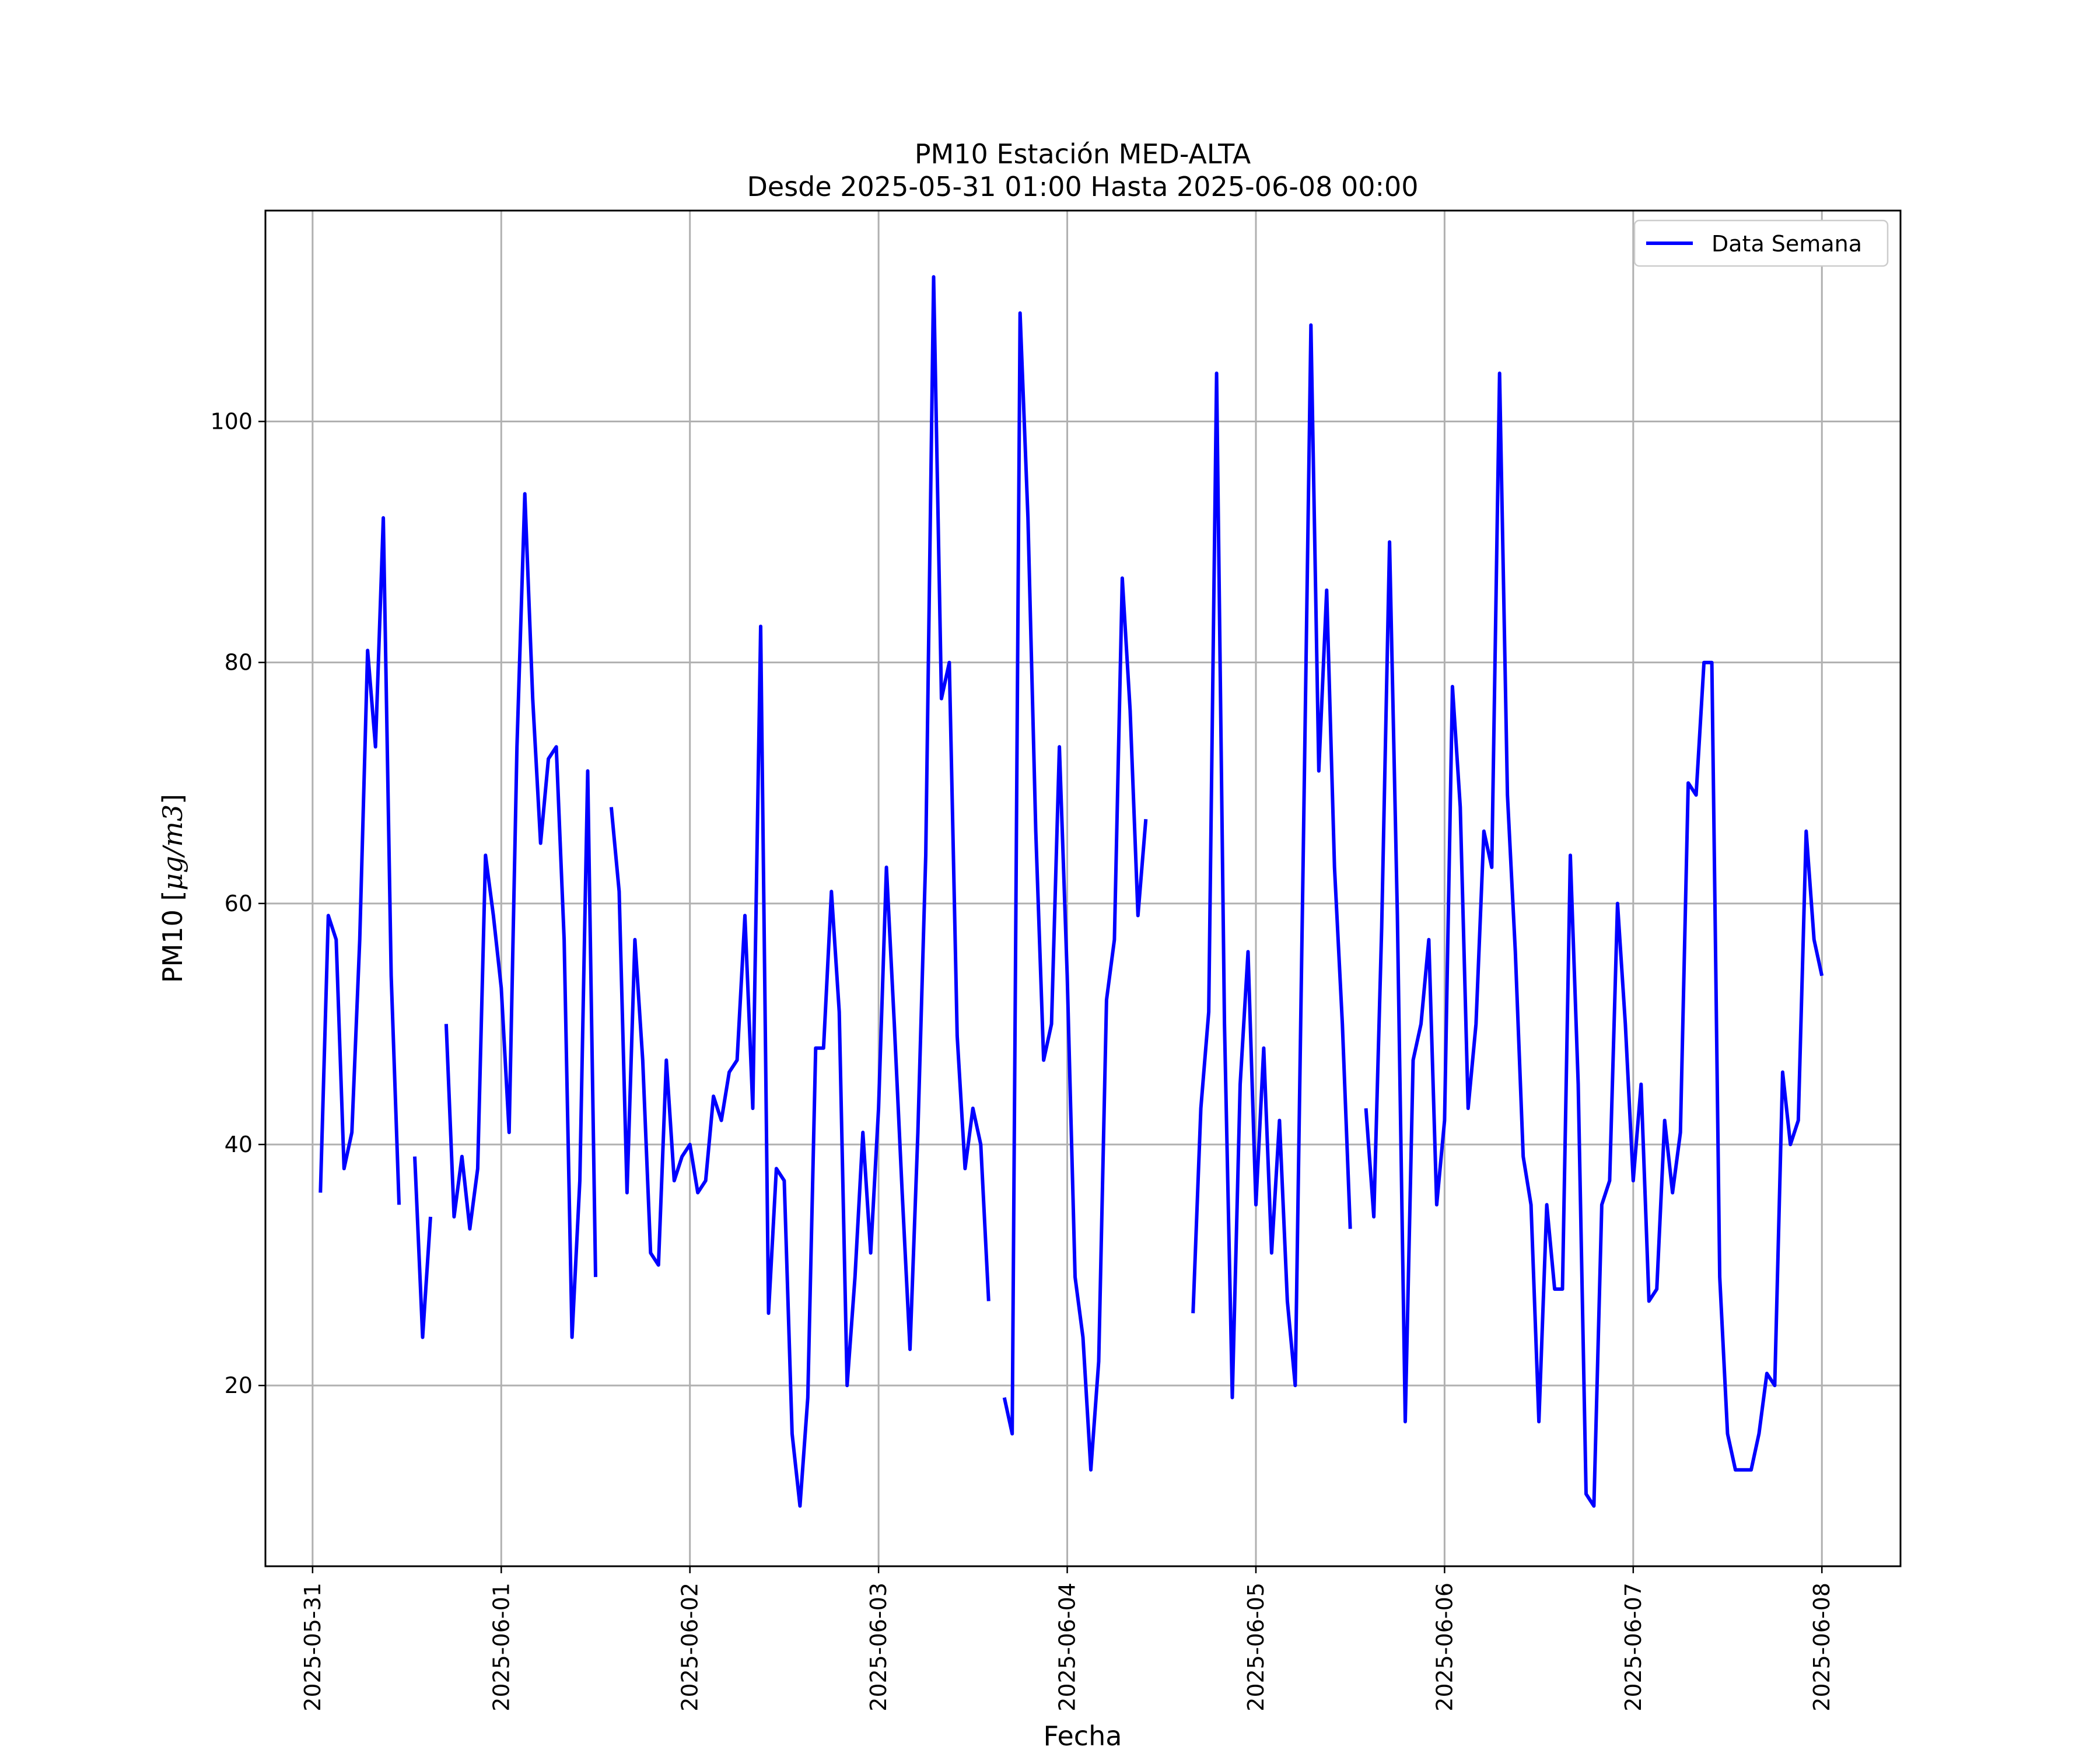  What do you see at coordinates (1256, 1647) in the screenshot?
I see `x-tick-label: 2025-06-05` at bounding box center [1256, 1647].